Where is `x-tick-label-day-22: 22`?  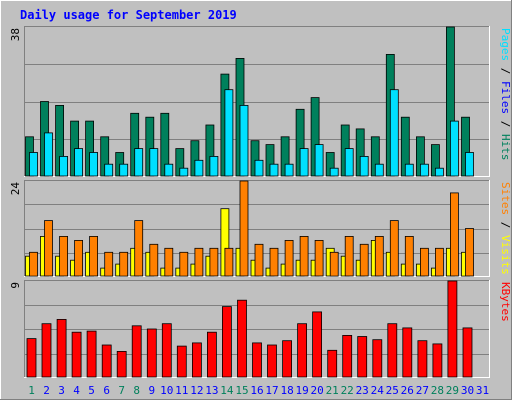
x-tick-label-day-22: 22 is located at coordinates (347, 390).